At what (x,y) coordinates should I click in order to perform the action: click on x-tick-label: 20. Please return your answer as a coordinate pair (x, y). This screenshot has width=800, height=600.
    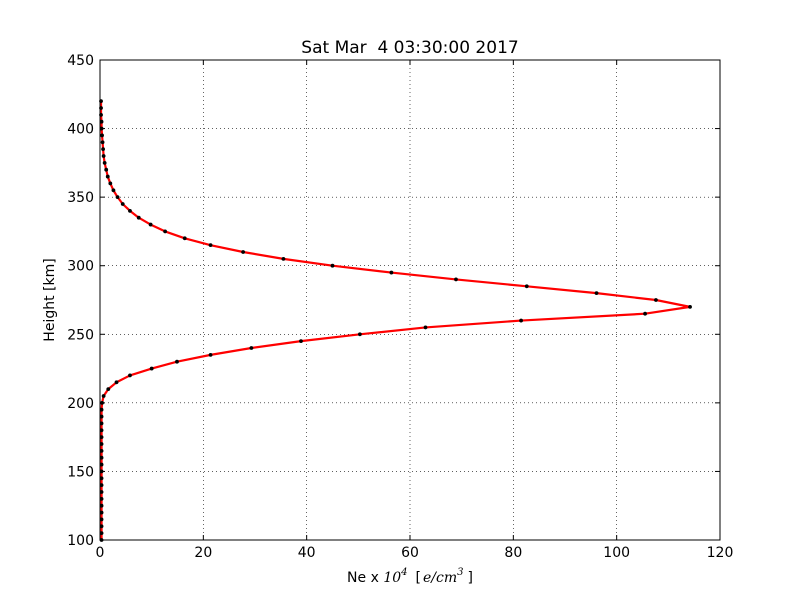
    Looking at the image, I should click on (203, 553).